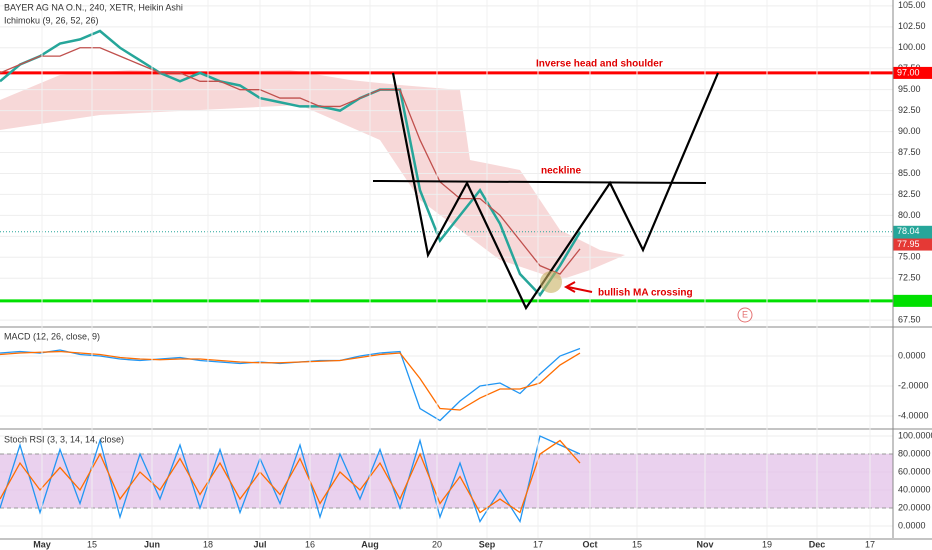 This screenshot has height=550, width=932. Describe the element at coordinates (912, 26) in the screenshot. I see `y-tick-label: 102.50` at that location.